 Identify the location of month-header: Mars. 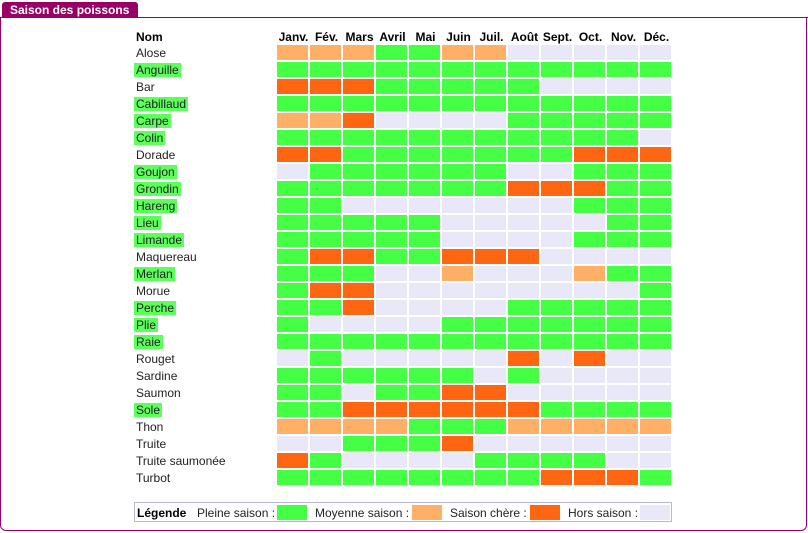
(359, 37).